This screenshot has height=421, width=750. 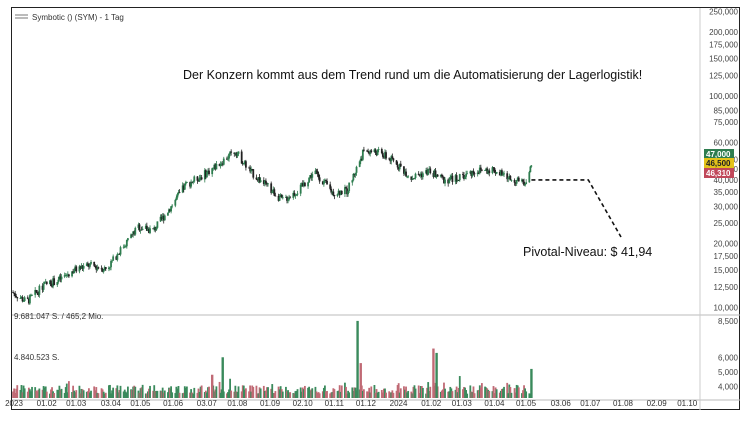 What do you see at coordinates (719, 173) in the screenshot?
I see `badge-low` at bounding box center [719, 173].